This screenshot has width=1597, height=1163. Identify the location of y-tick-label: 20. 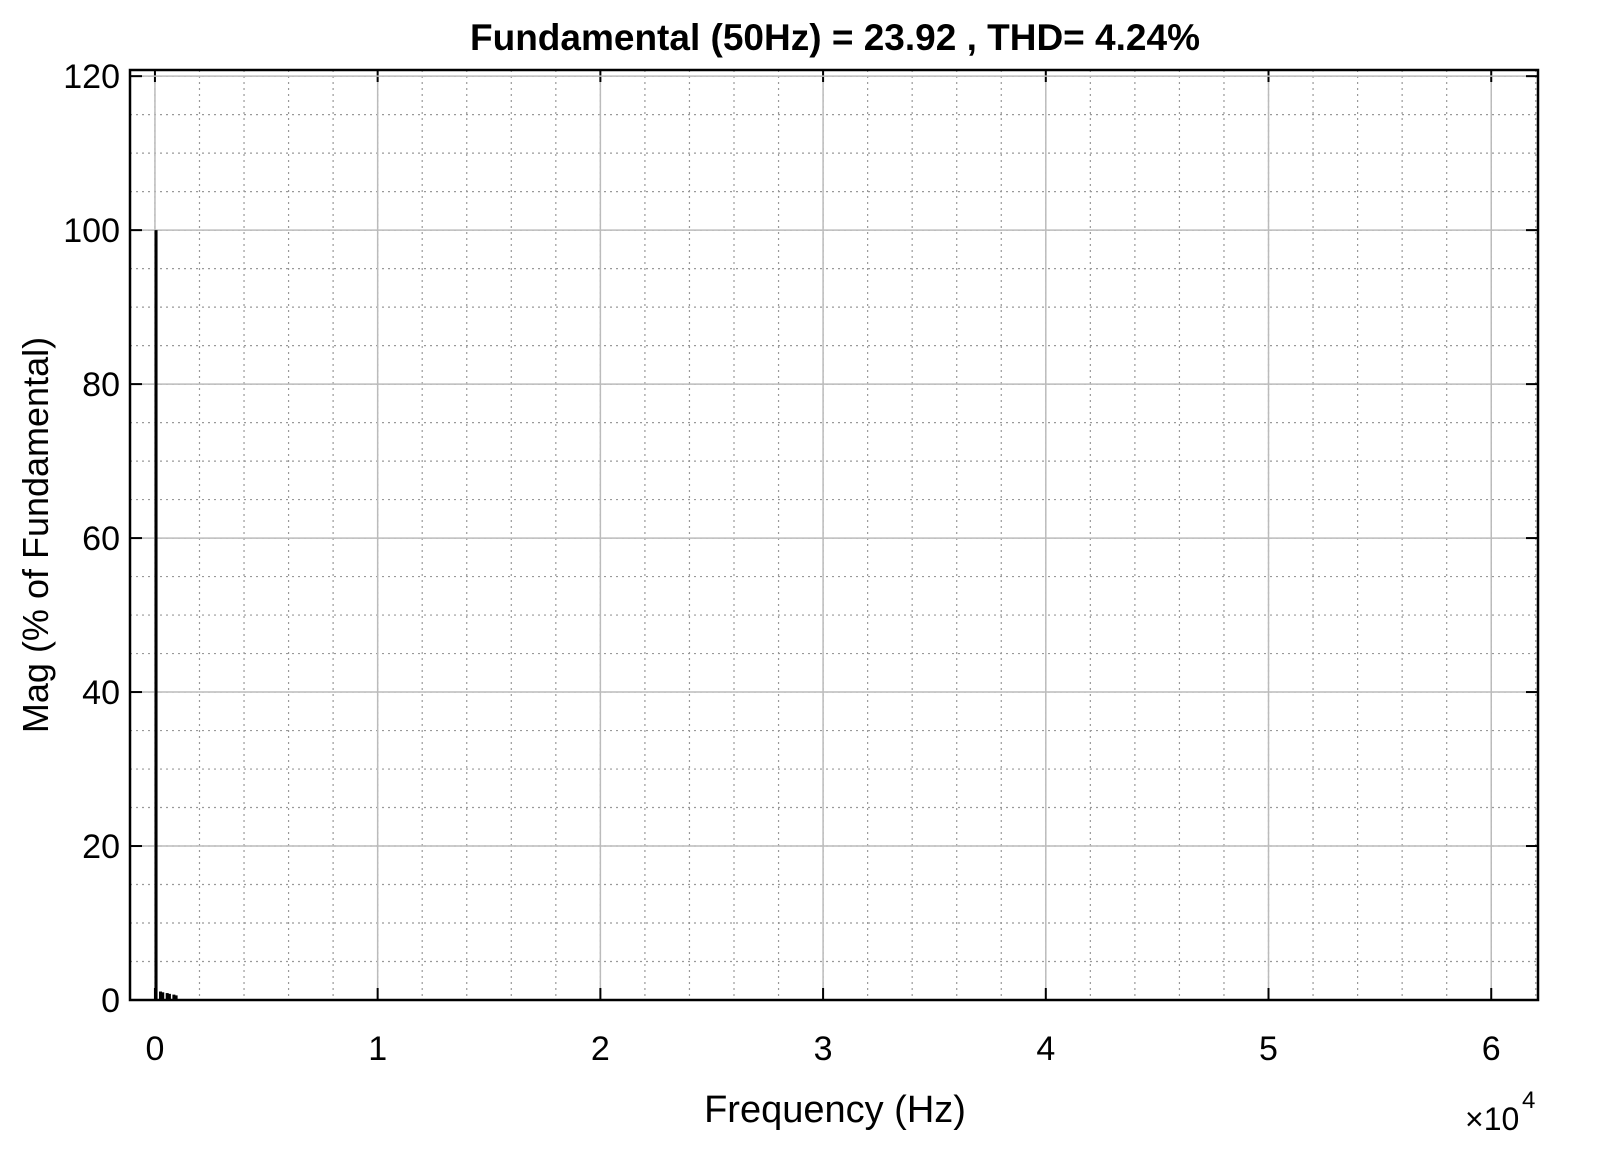
(101, 847).